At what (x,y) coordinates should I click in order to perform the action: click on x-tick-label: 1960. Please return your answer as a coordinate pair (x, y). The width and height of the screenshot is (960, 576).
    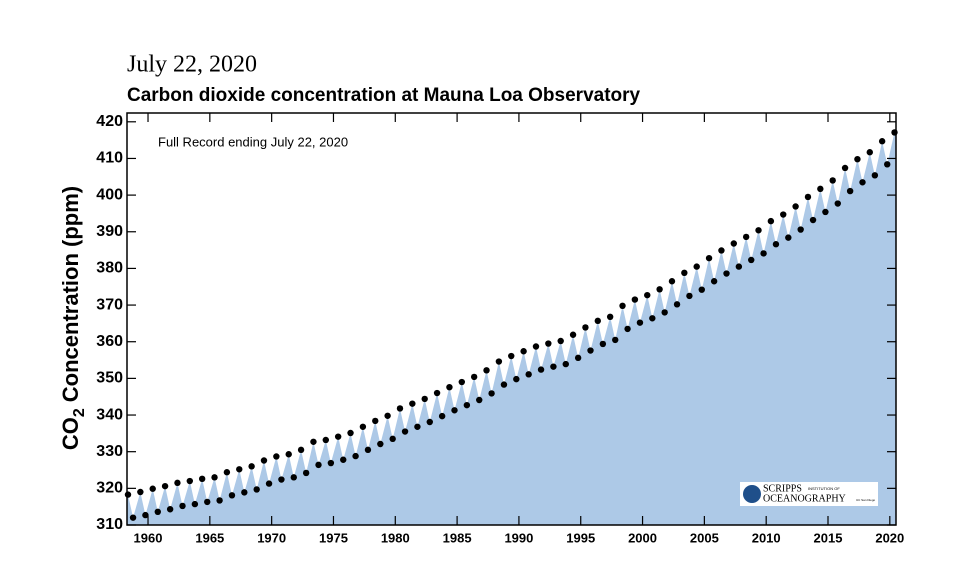
    Looking at the image, I should click on (148, 537).